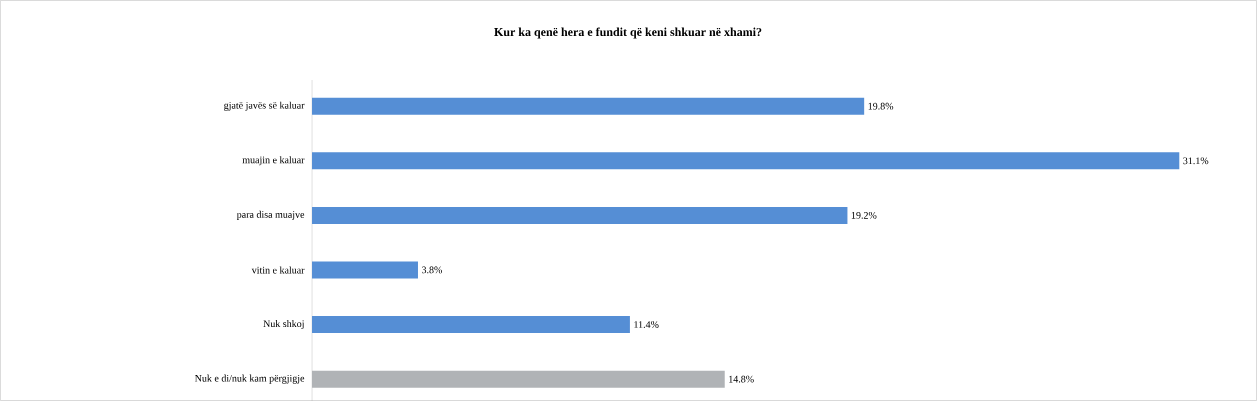 This screenshot has width=1257, height=401. What do you see at coordinates (864, 215) in the screenshot?
I see `data-label: 19.2%` at bounding box center [864, 215].